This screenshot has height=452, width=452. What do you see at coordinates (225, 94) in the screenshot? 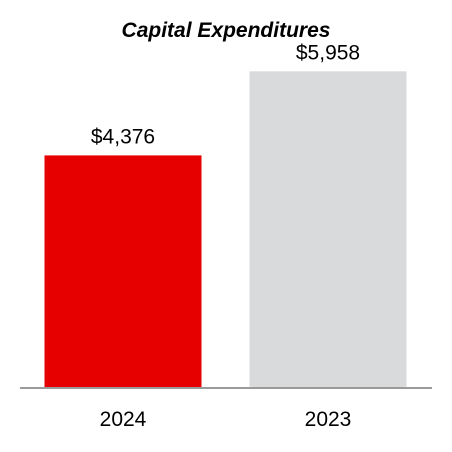
I see `data-labels-layer: $4,376 $5,958` at bounding box center [225, 94].